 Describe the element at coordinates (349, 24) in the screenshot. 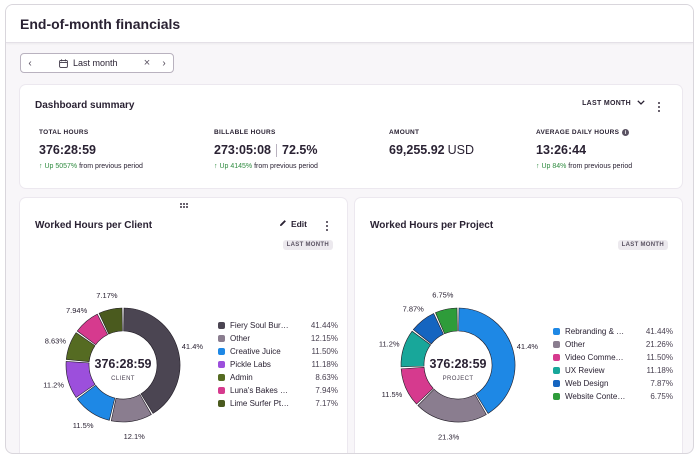

I see `page-header: End-of-month financials` at that location.